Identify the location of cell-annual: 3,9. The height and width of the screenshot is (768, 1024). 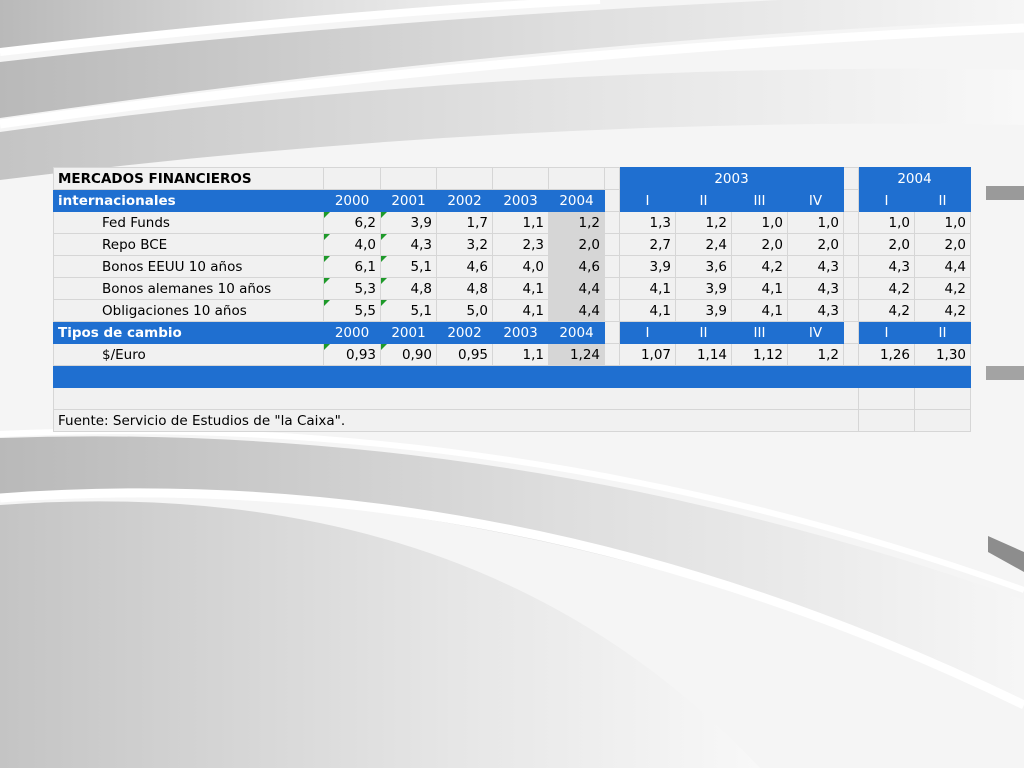
(408, 222).